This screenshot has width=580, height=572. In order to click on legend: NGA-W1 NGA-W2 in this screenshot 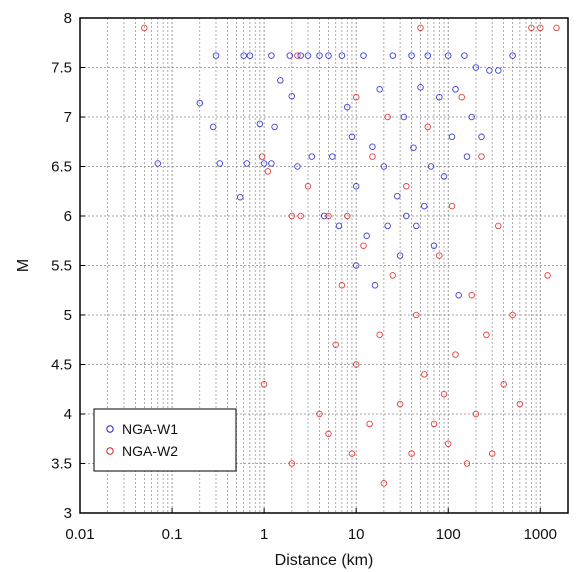, I will do `click(165, 440)`.